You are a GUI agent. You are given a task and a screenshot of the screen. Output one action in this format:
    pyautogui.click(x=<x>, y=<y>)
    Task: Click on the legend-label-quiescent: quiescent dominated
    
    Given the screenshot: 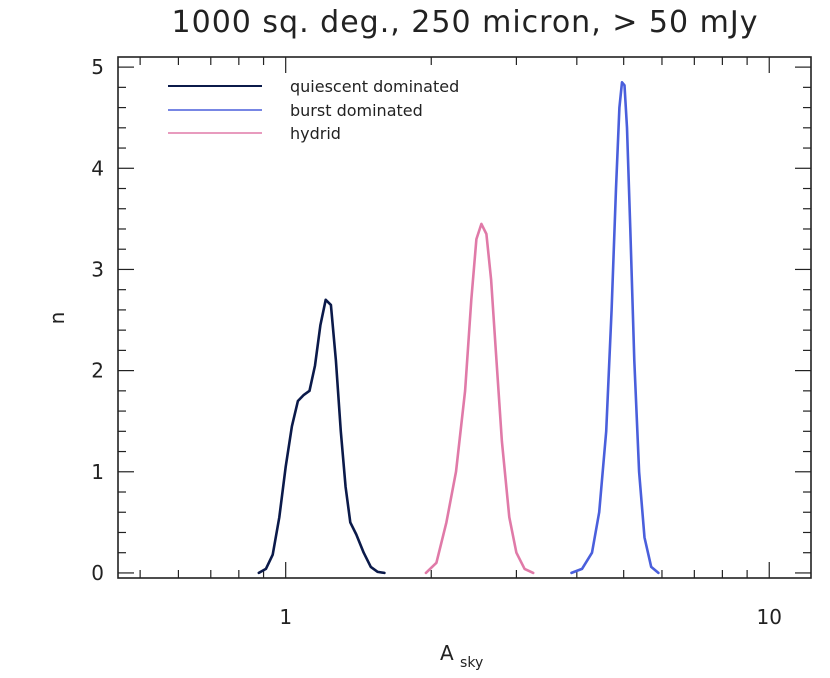 What is the action you would take?
    pyautogui.click(x=374, y=86)
    